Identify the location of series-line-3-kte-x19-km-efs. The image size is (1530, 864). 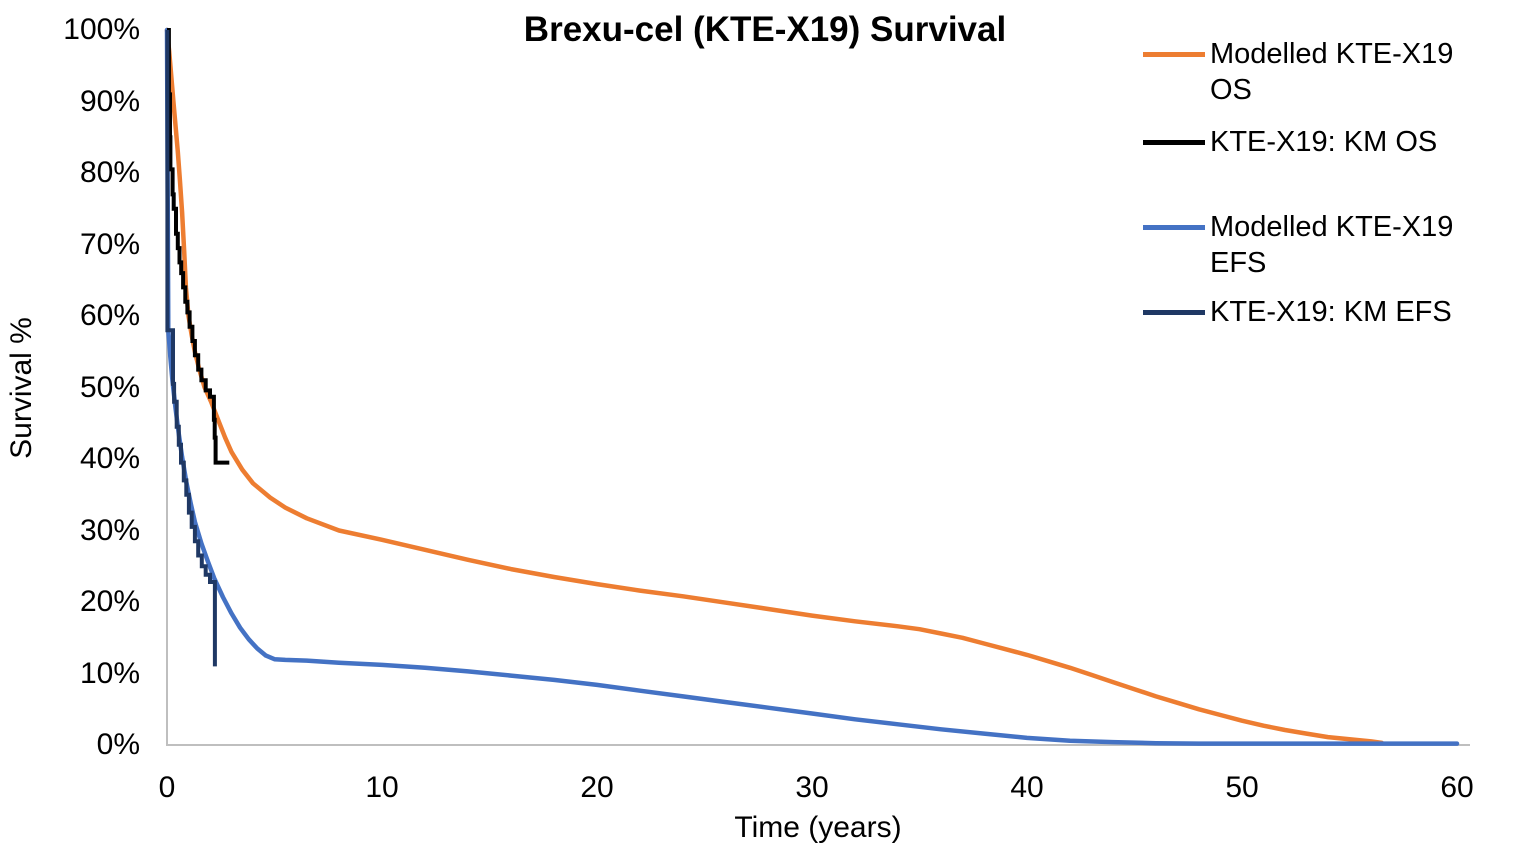
(191, 348).